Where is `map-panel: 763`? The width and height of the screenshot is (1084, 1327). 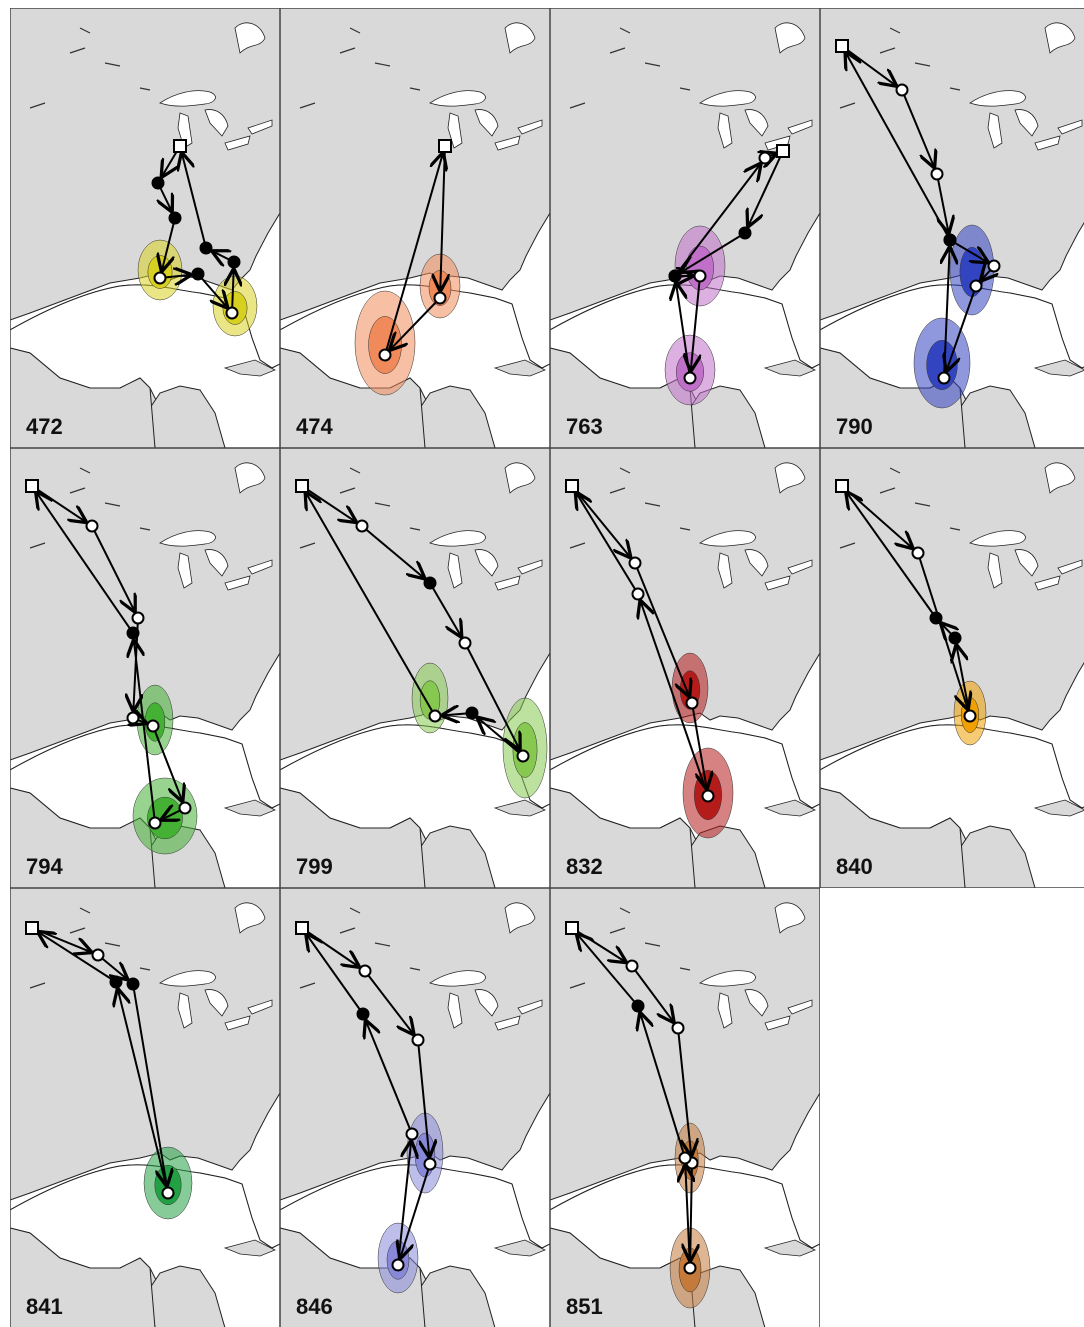
map-panel: 763 is located at coordinates (685, 228).